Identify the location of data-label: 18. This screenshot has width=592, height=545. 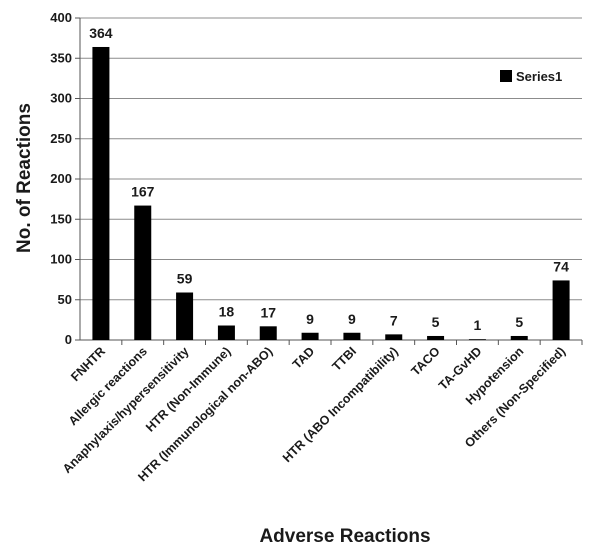
(227, 312).